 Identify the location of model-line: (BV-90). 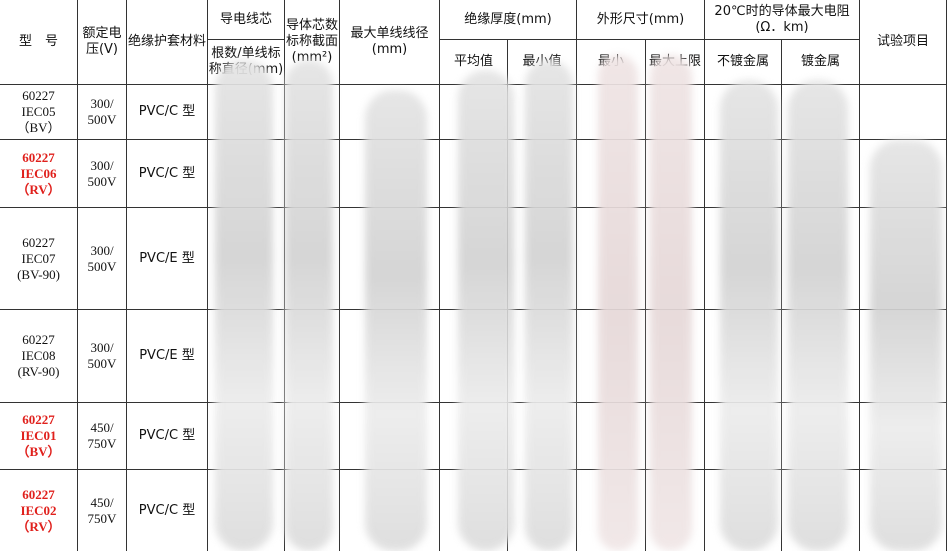
(38, 274).